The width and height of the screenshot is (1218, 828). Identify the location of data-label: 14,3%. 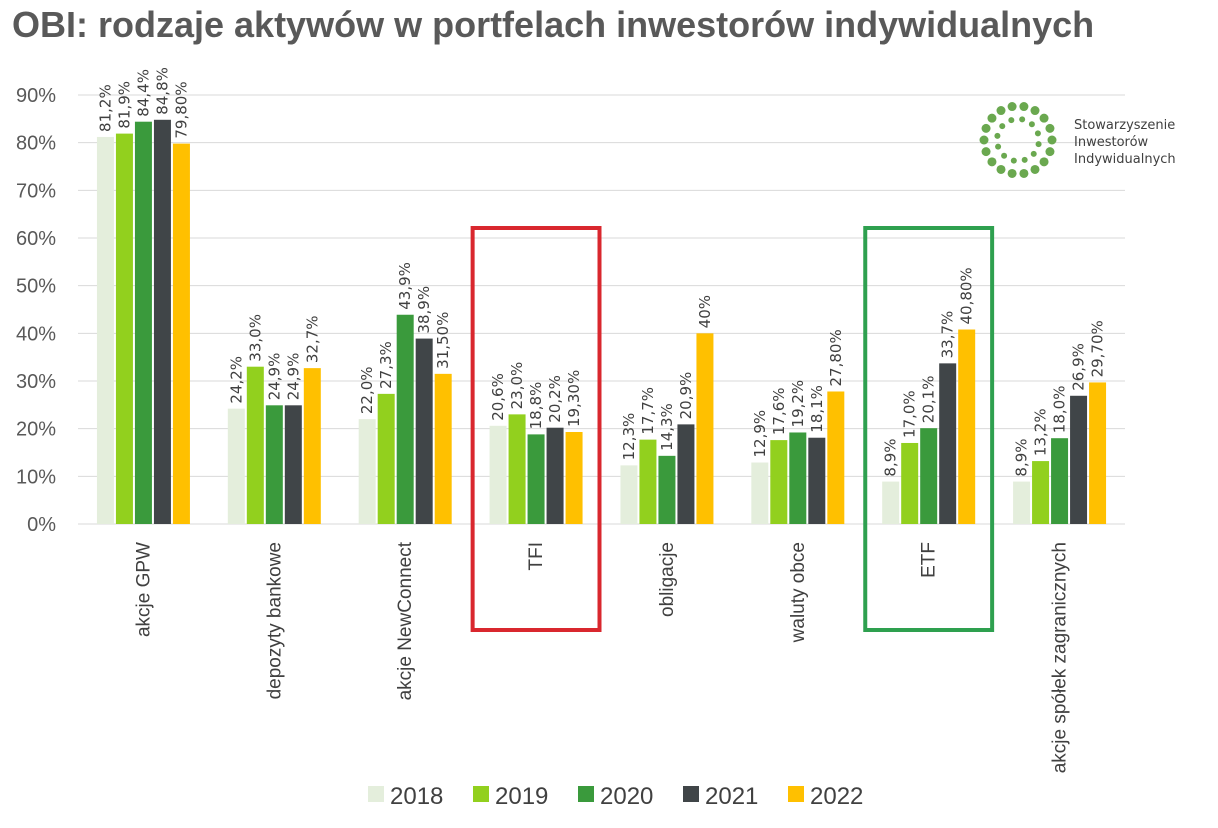
(667, 427).